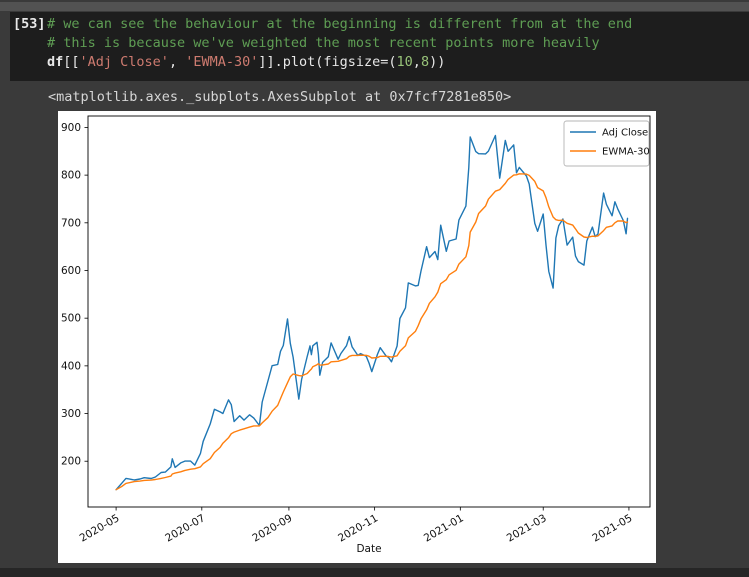  What do you see at coordinates (29, 24) in the screenshot?
I see `execution-count-badge: [53]` at bounding box center [29, 24].